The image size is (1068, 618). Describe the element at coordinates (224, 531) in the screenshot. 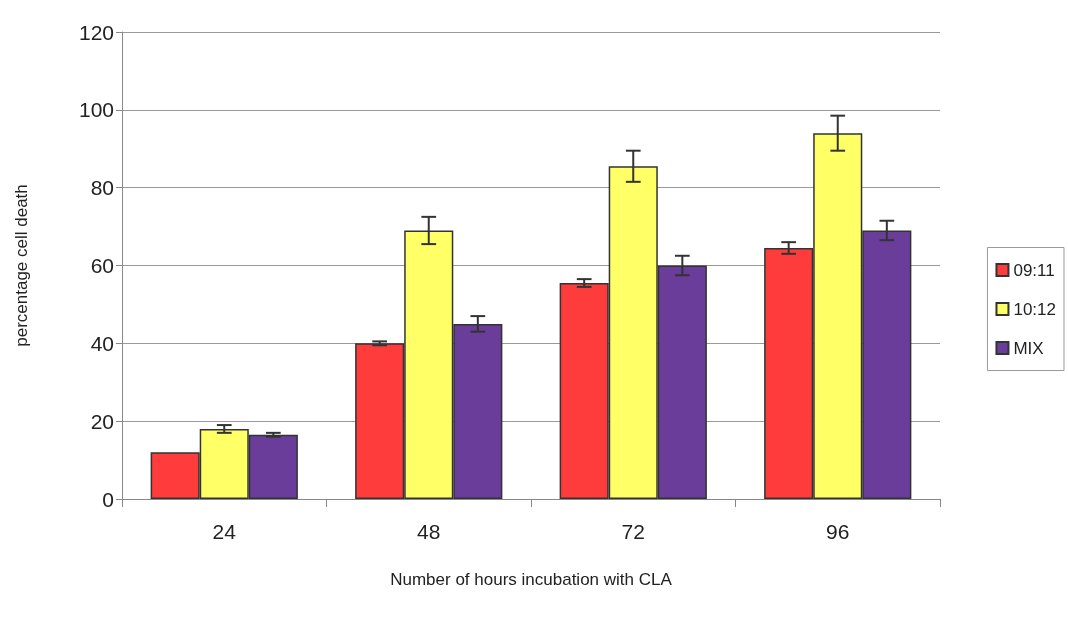

I see `x-tick-label: 24` at that location.